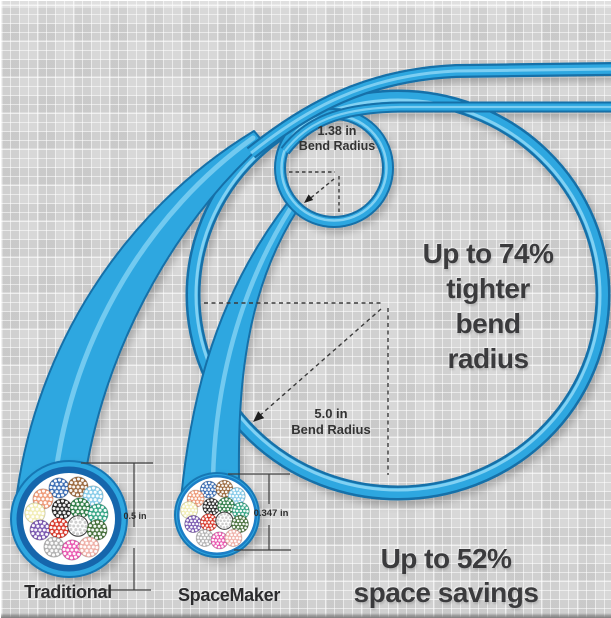 The height and width of the screenshot is (618, 611). I want to click on headline74-line3: bend, so click(488, 323).